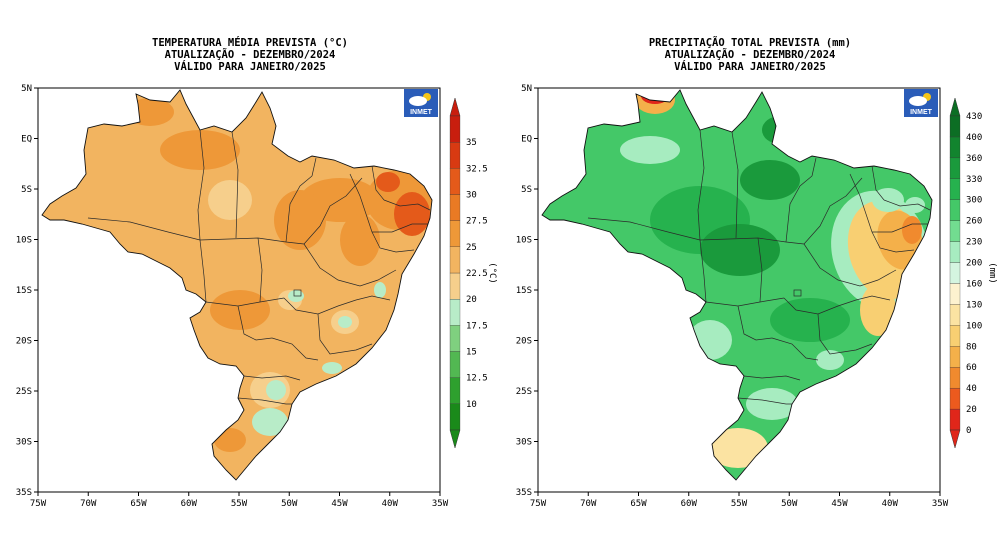 The height and width of the screenshot is (542, 1000). Describe the element at coordinates (638, 504) in the screenshot. I see `lon-tick-label: 65W` at that location.